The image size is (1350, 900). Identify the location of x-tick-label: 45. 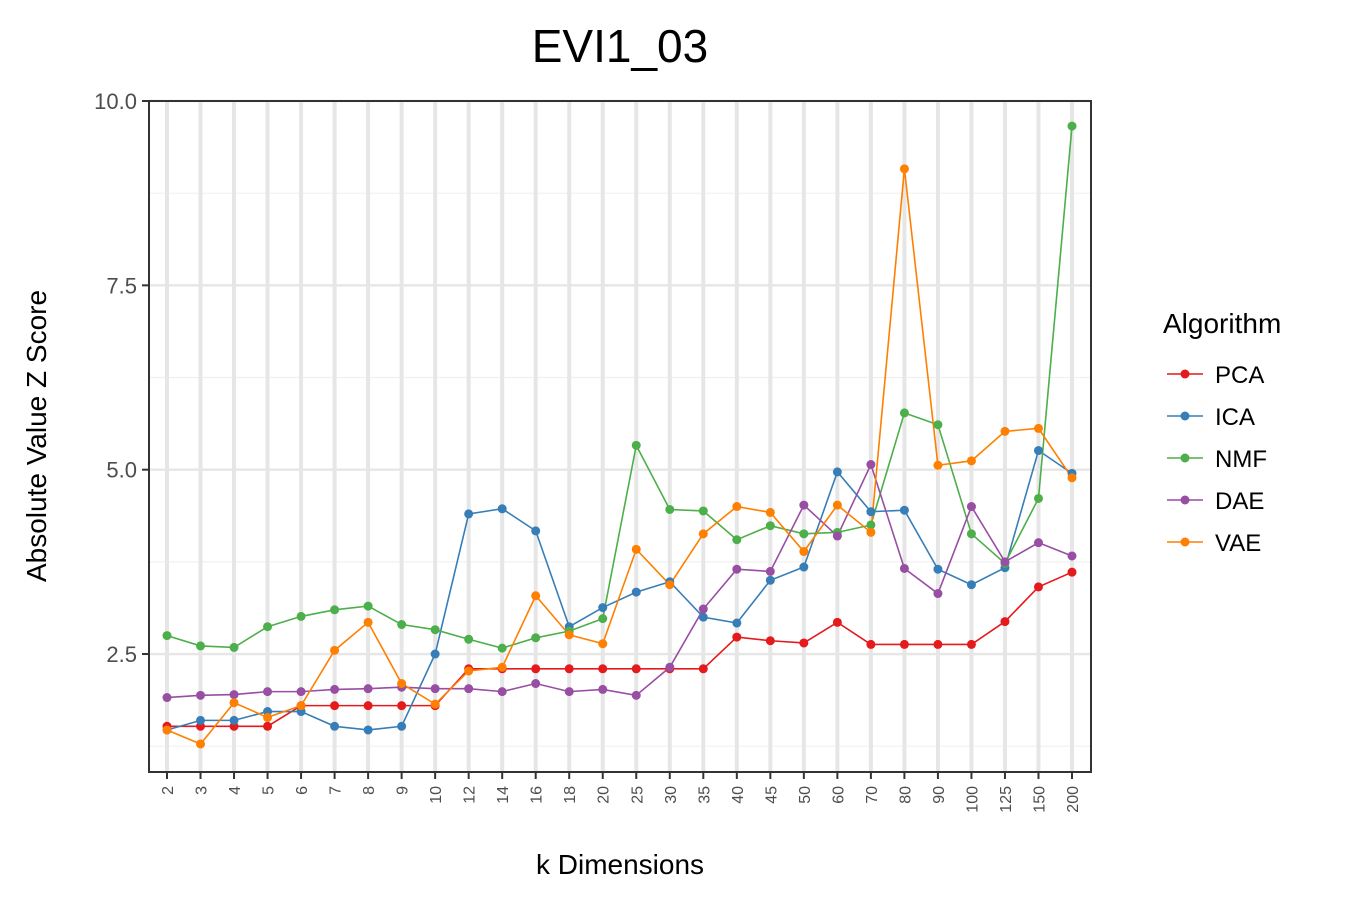
(771, 795).